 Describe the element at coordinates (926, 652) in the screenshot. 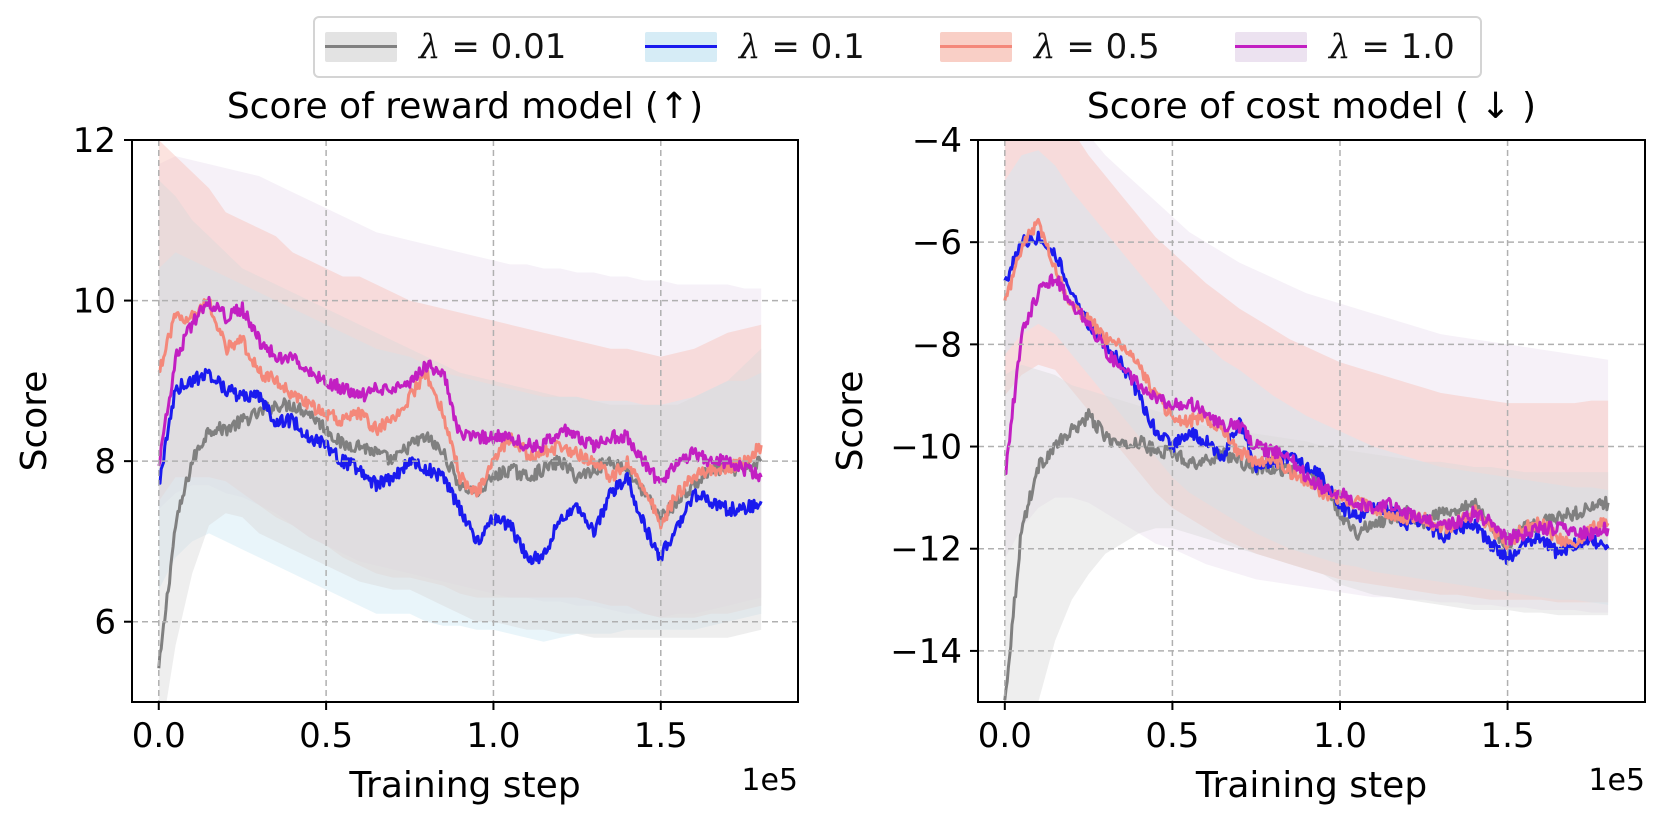

I see `y-tick-label: −14` at that location.